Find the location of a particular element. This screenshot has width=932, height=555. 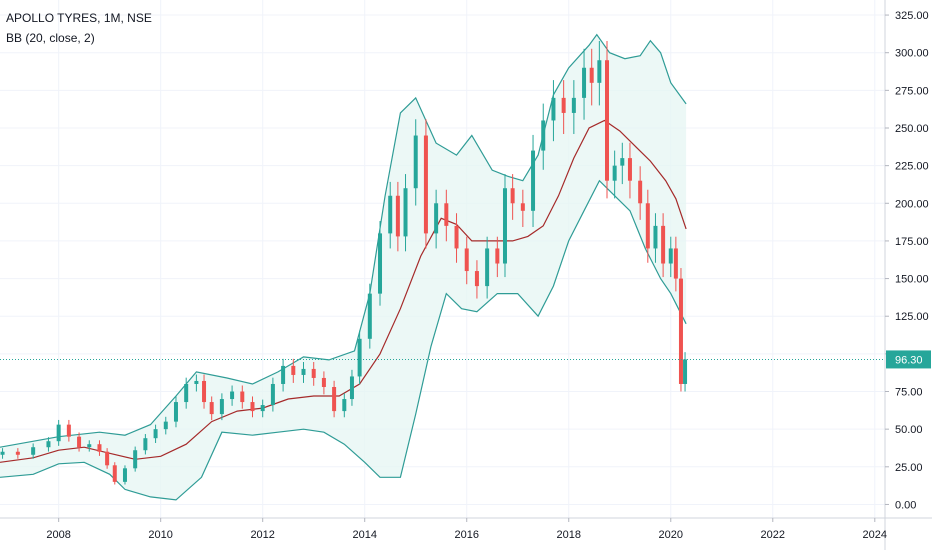

price-tick-label: 250.00 is located at coordinates (912, 129).